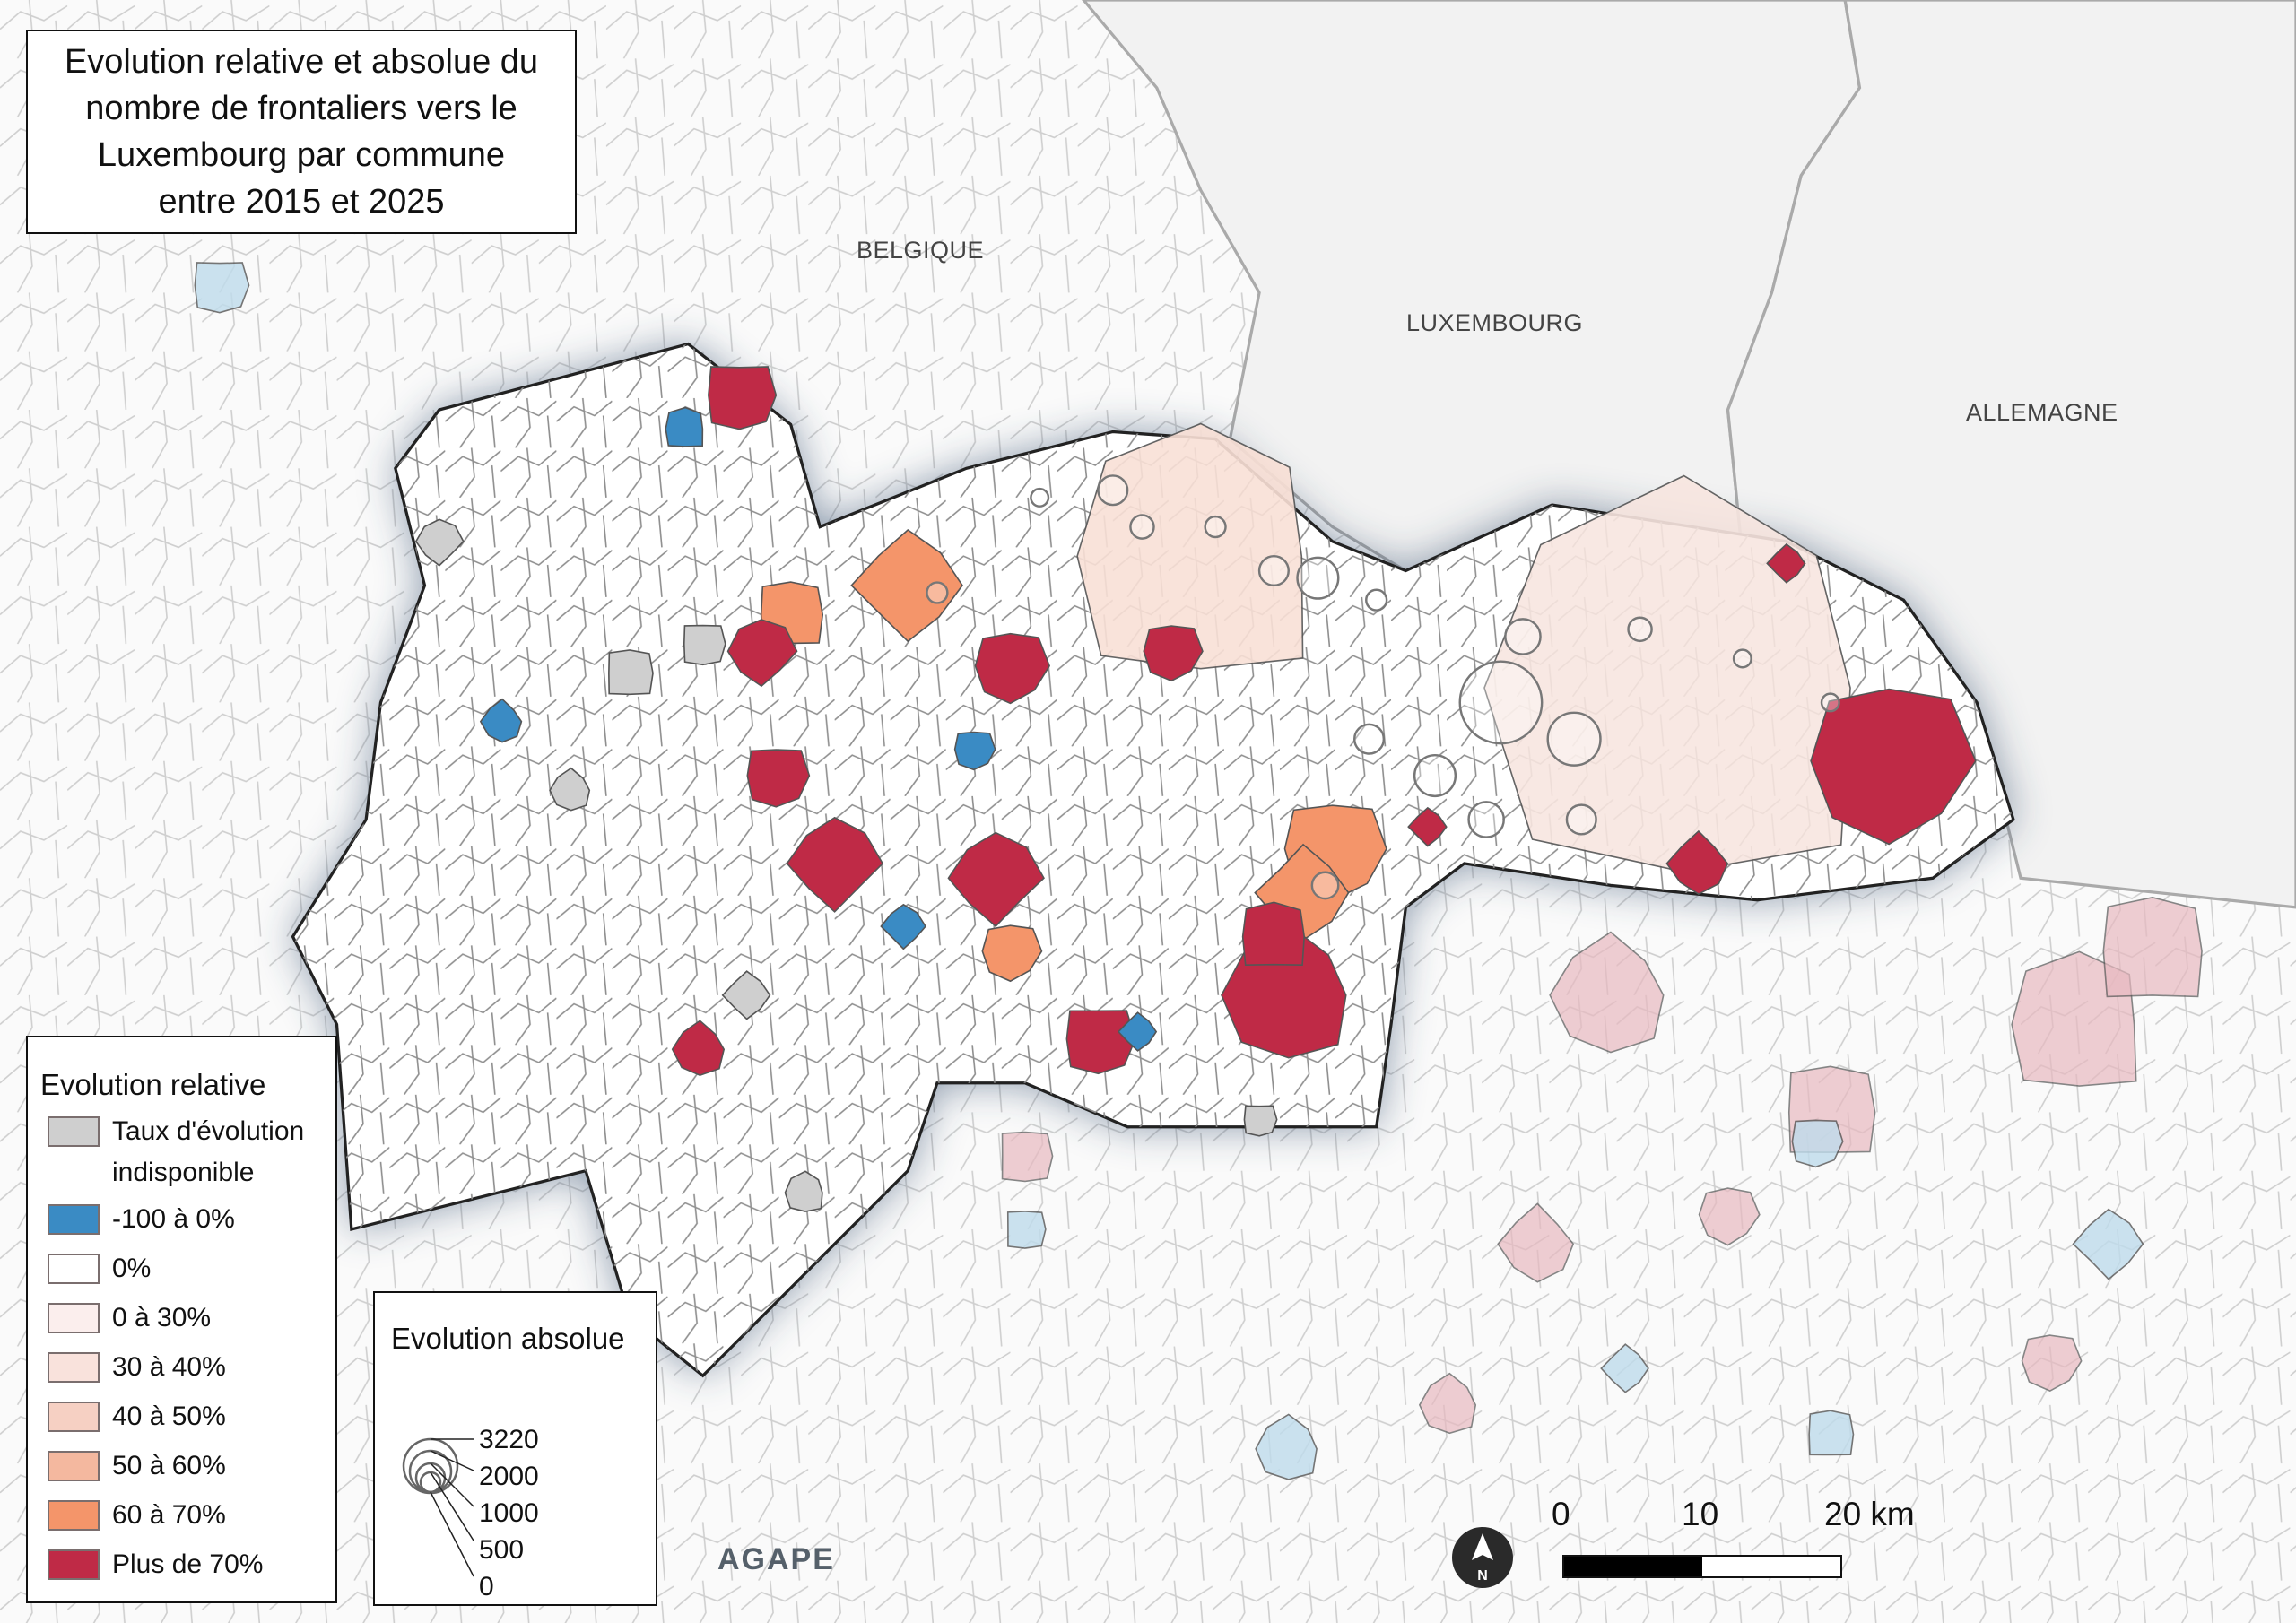 The width and height of the screenshot is (2296, 1623). Describe the element at coordinates (187, 1273) in the screenshot. I see `legend-item: 0%` at that location.